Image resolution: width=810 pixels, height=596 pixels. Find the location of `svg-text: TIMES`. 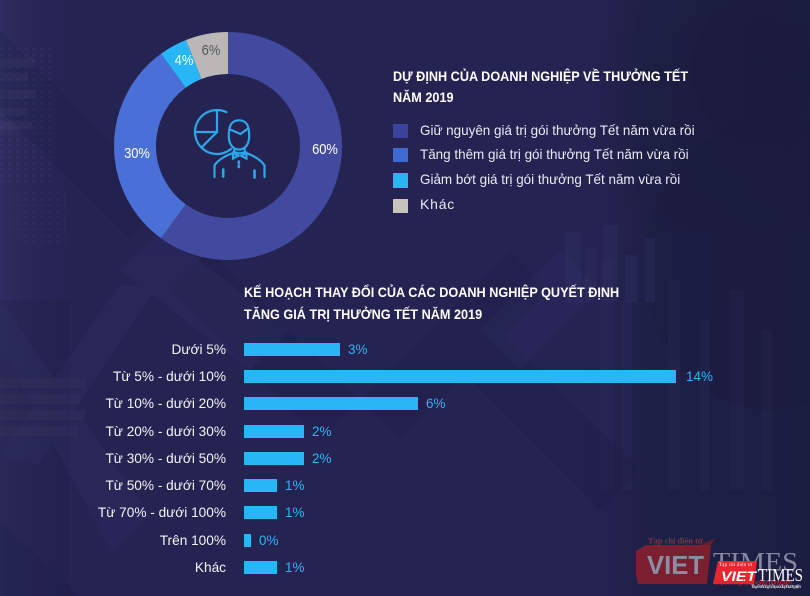

svg-text: TIMES is located at coordinates (780, 575).